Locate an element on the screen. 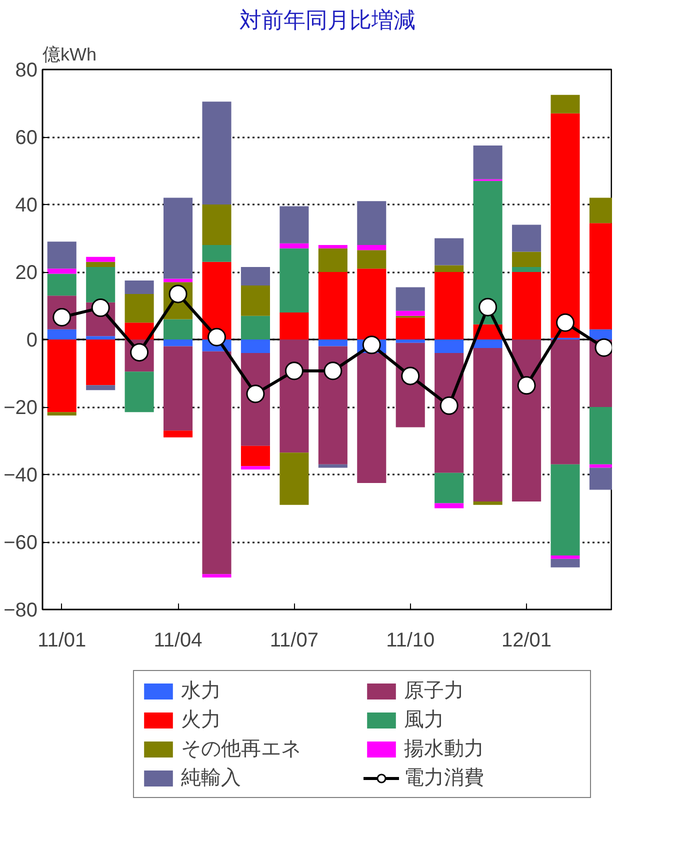 The image size is (682, 865). y-tick-label: 40 is located at coordinates (26, 205).